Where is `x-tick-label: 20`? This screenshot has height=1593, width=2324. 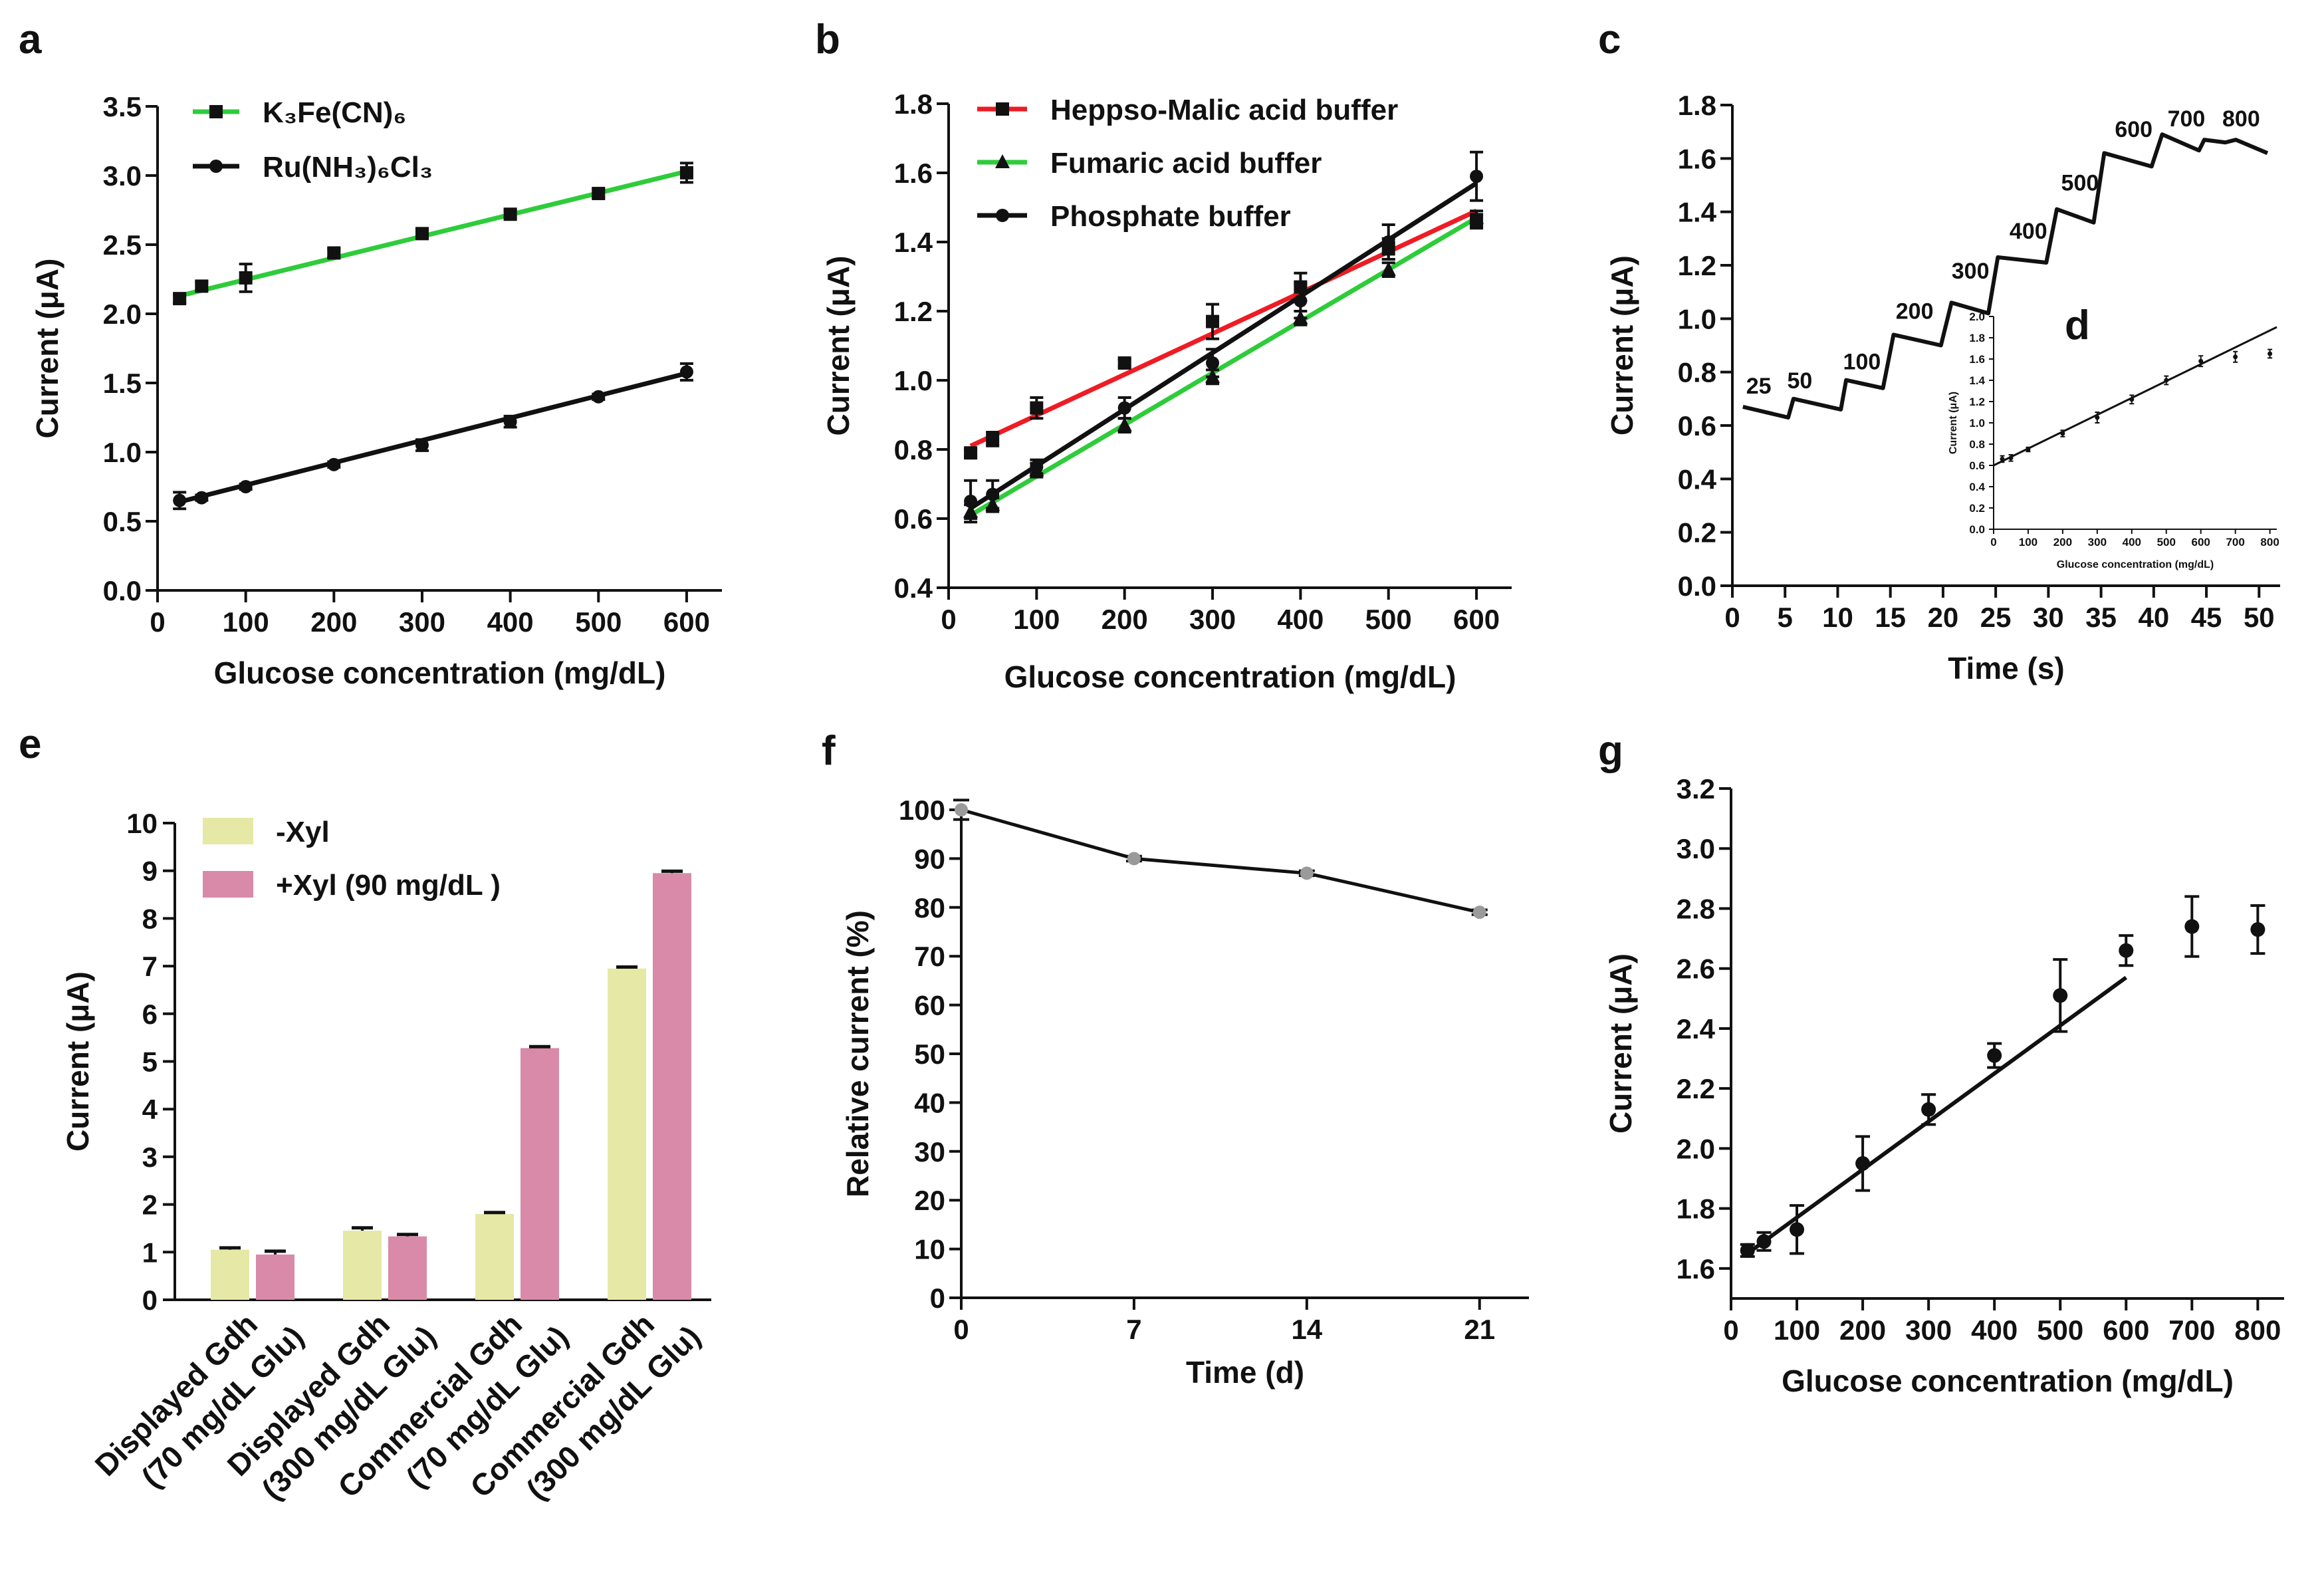 x-tick-label: 20 is located at coordinates (1943, 617).